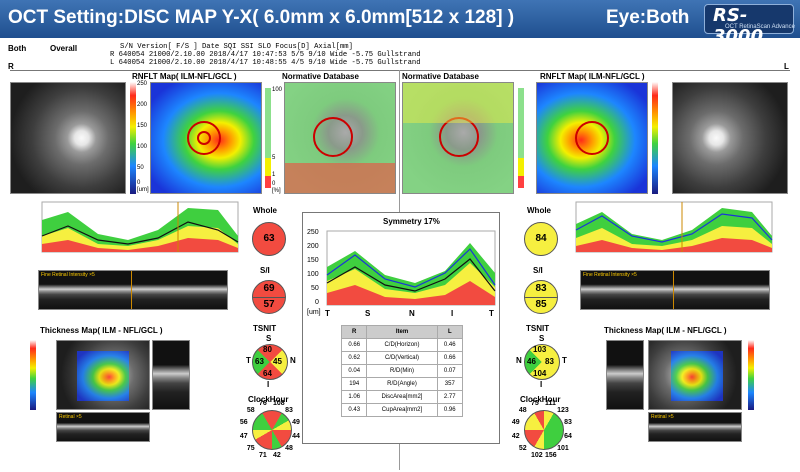 The width and height of the screenshot is (800, 472). What do you see at coordinates (540, 373) in the screenshot?
I see `tsnit-i-value: 104` at bounding box center [540, 373].